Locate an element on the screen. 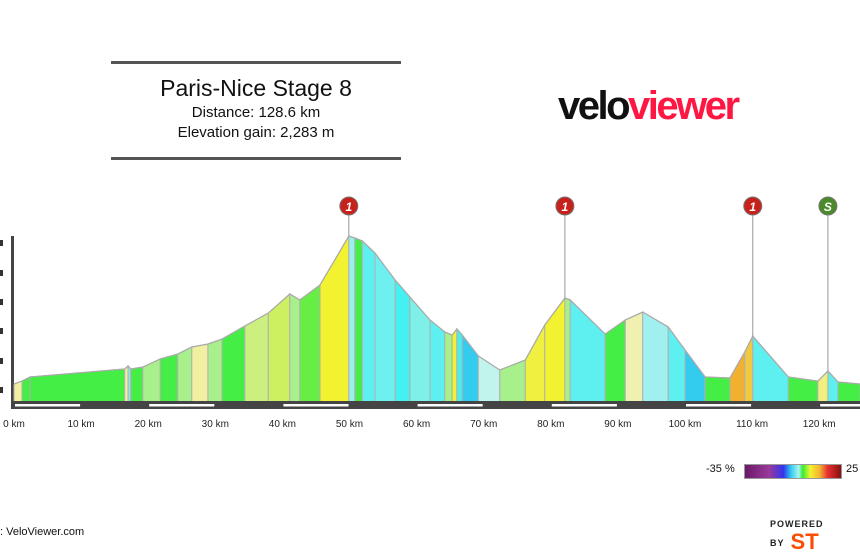 The image size is (860, 555). x-tick-label: 60 km is located at coordinates (416, 424).